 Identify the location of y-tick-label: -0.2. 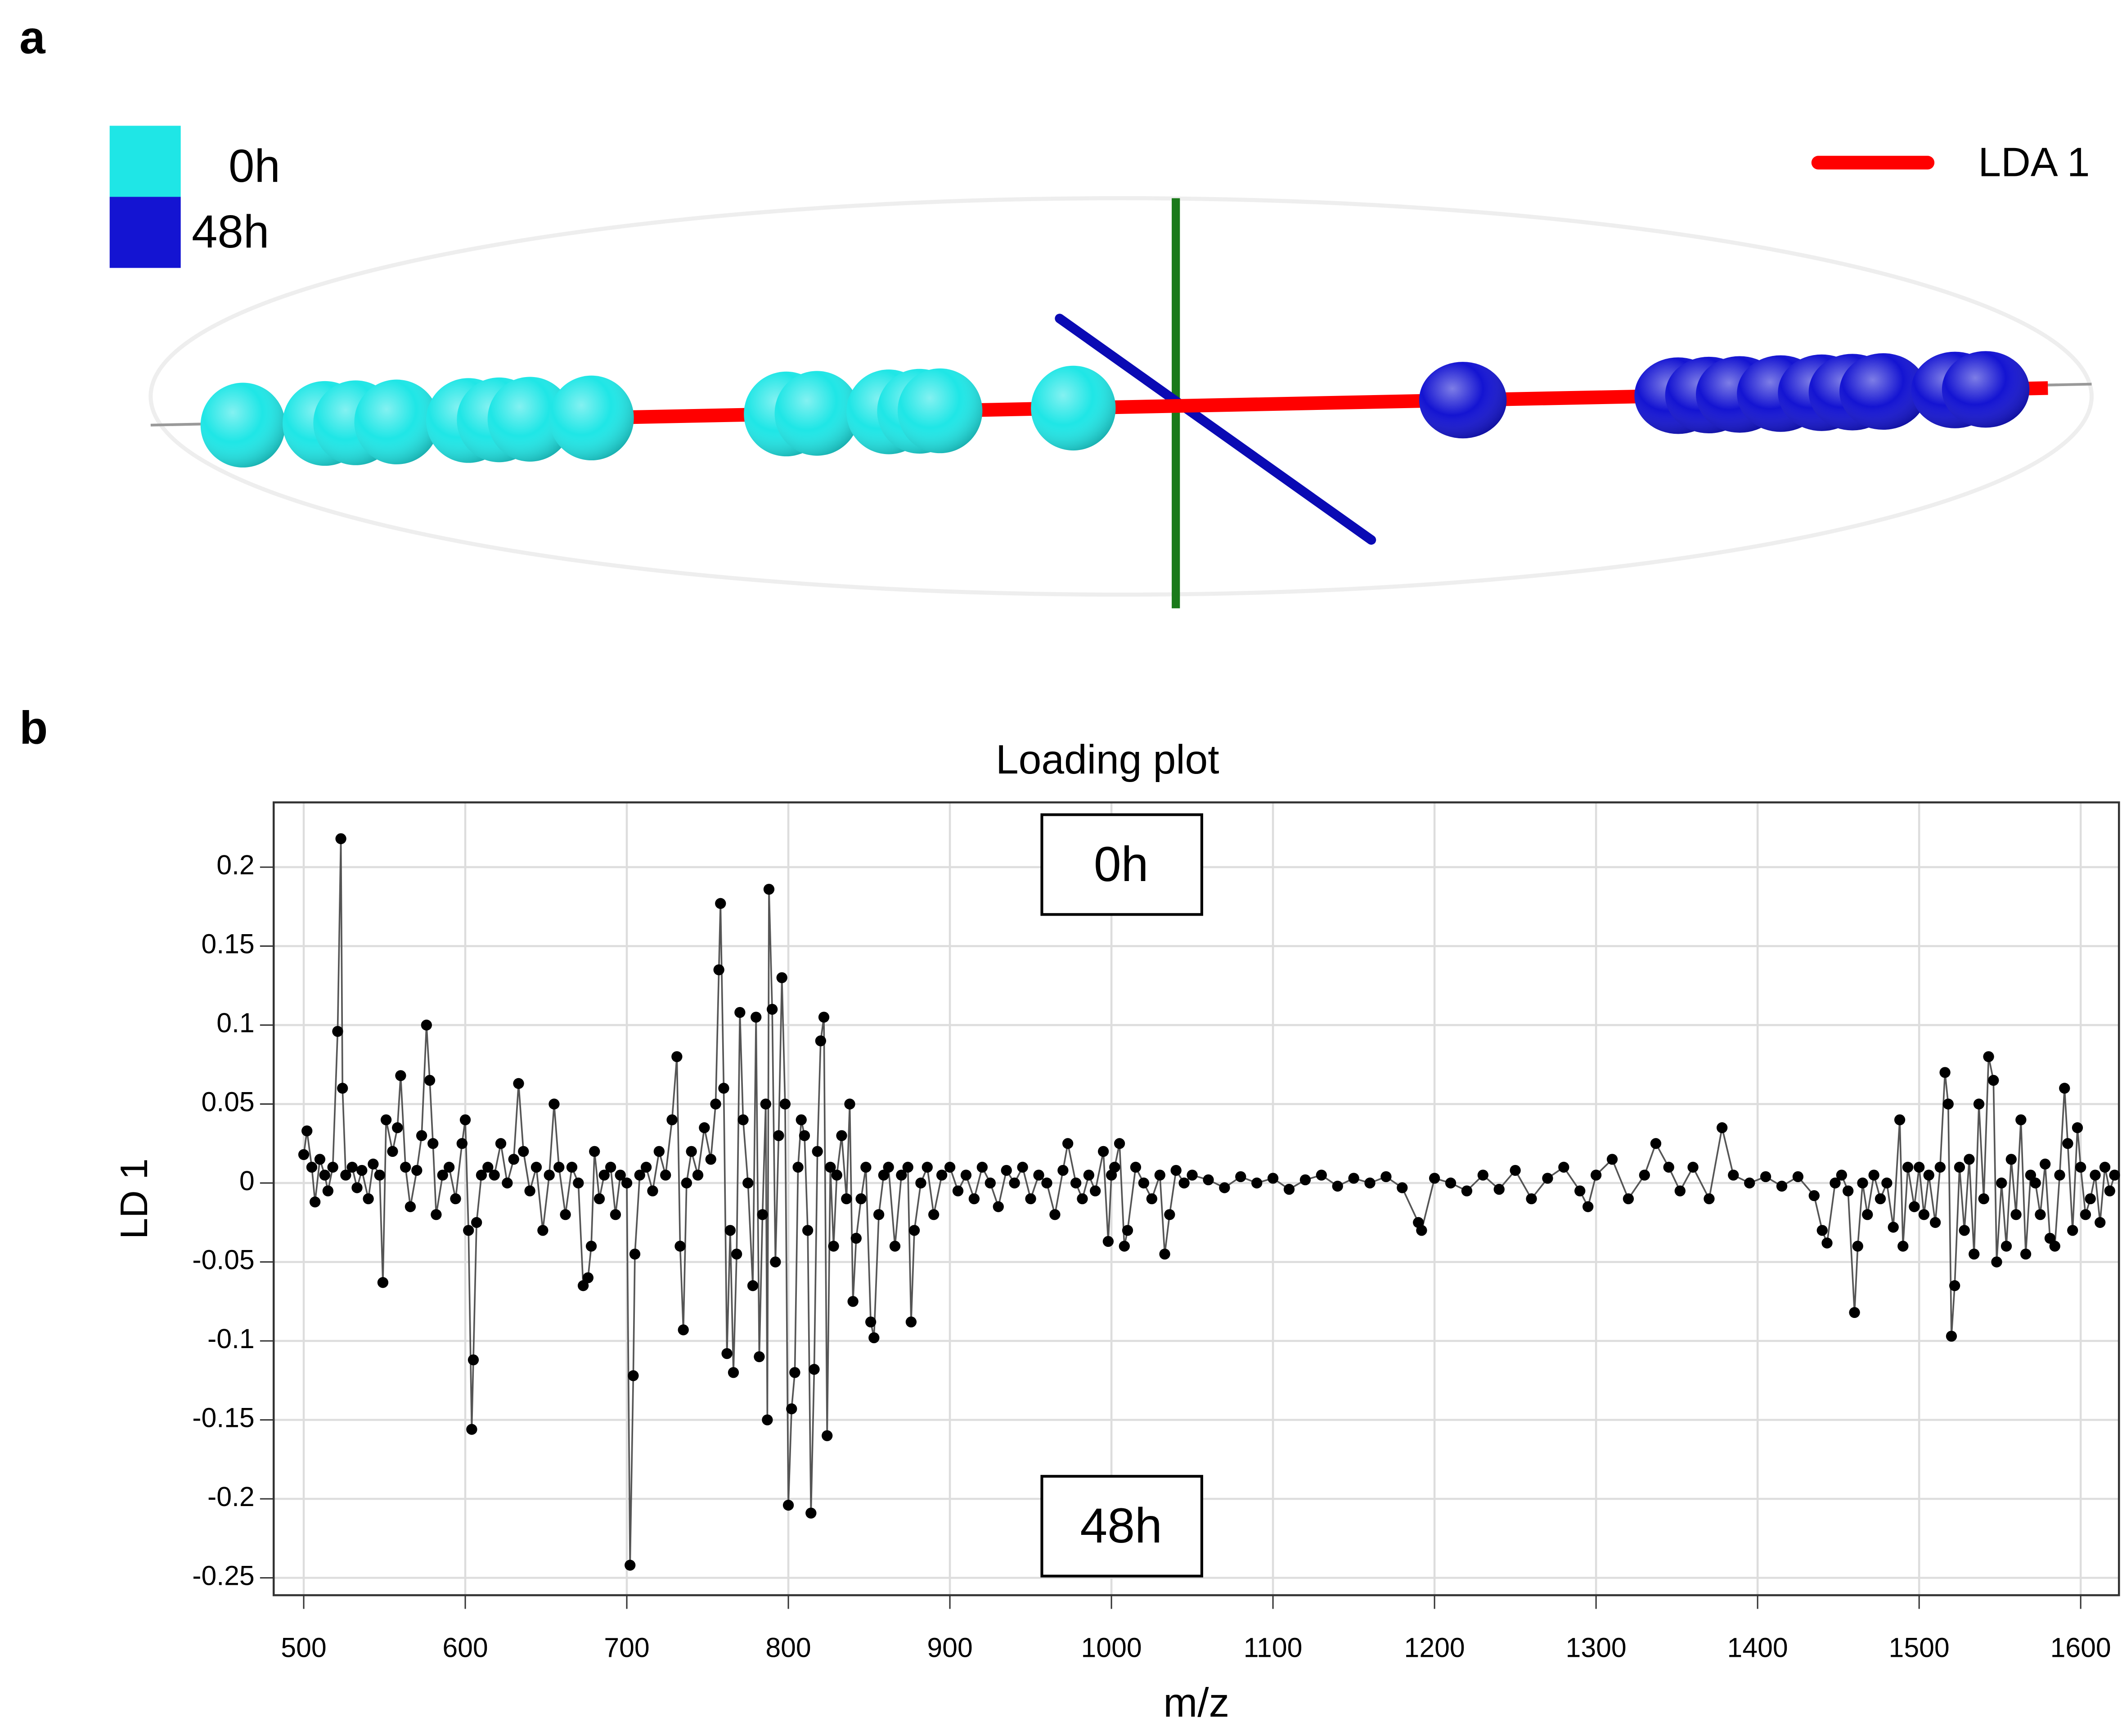
(231, 1496).